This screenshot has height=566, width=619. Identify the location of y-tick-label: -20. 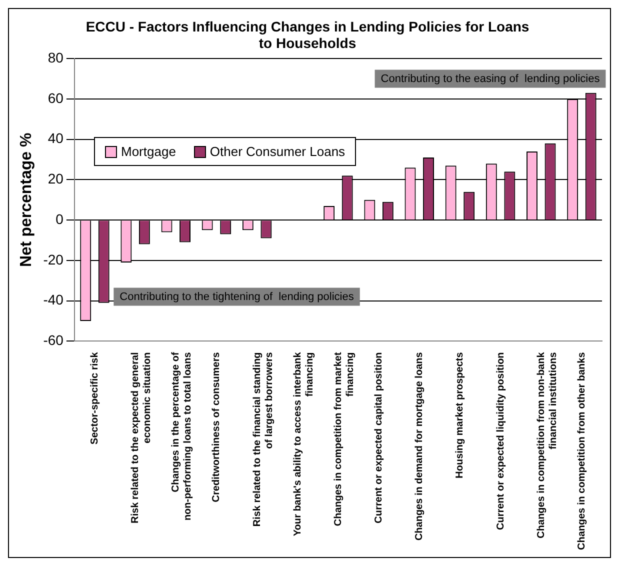
(53, 259).